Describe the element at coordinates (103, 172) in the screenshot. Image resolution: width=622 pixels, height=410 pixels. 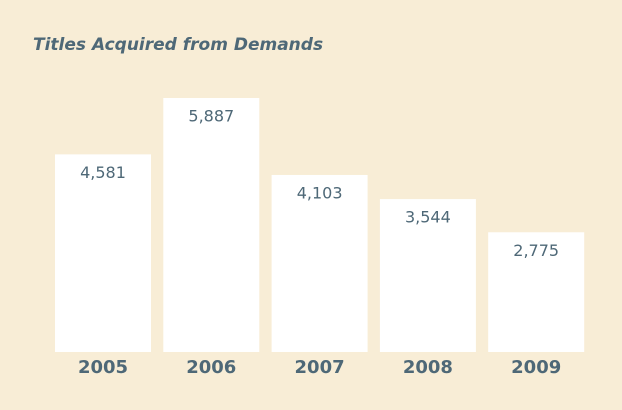
I see `value-label: 4,581` at that location.